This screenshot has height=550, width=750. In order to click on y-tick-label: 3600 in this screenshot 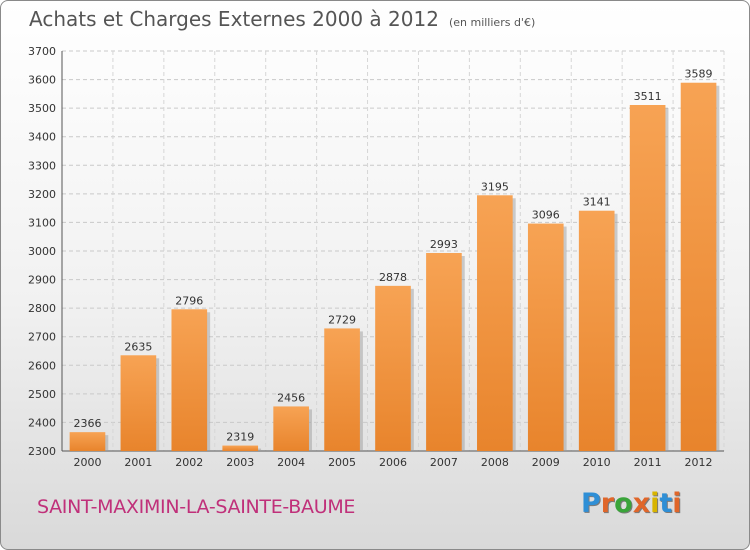, I will do `click(42, 80)`.